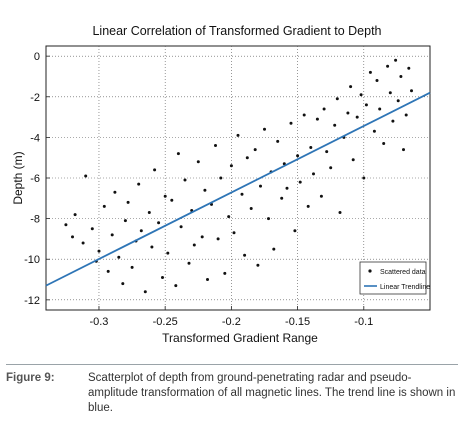 The width and height of the screenshot is (463, 428). What do you see at coordinates (403, 272) in the screenshot?
I see `legend-label-points: Scattered data` at bounding box center [403, 272].